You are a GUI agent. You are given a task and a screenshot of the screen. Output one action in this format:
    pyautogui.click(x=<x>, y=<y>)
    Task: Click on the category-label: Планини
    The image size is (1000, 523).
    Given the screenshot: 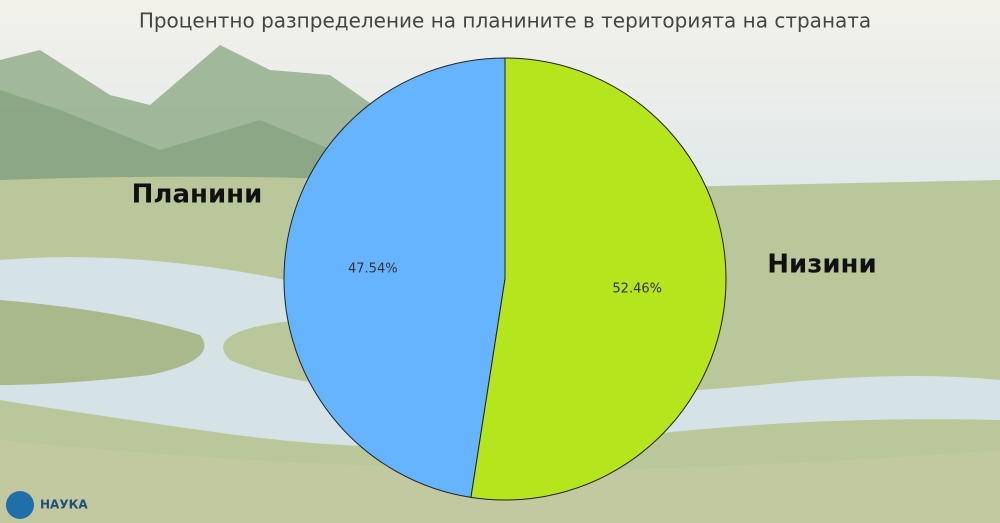 What is the action you would take?
    pyautogui.click(x=197, y=195)
    